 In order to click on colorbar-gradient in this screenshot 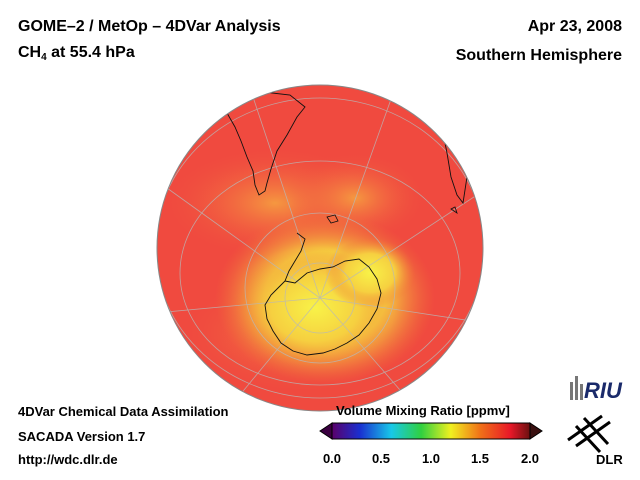, I will do `click(431, 431)`.